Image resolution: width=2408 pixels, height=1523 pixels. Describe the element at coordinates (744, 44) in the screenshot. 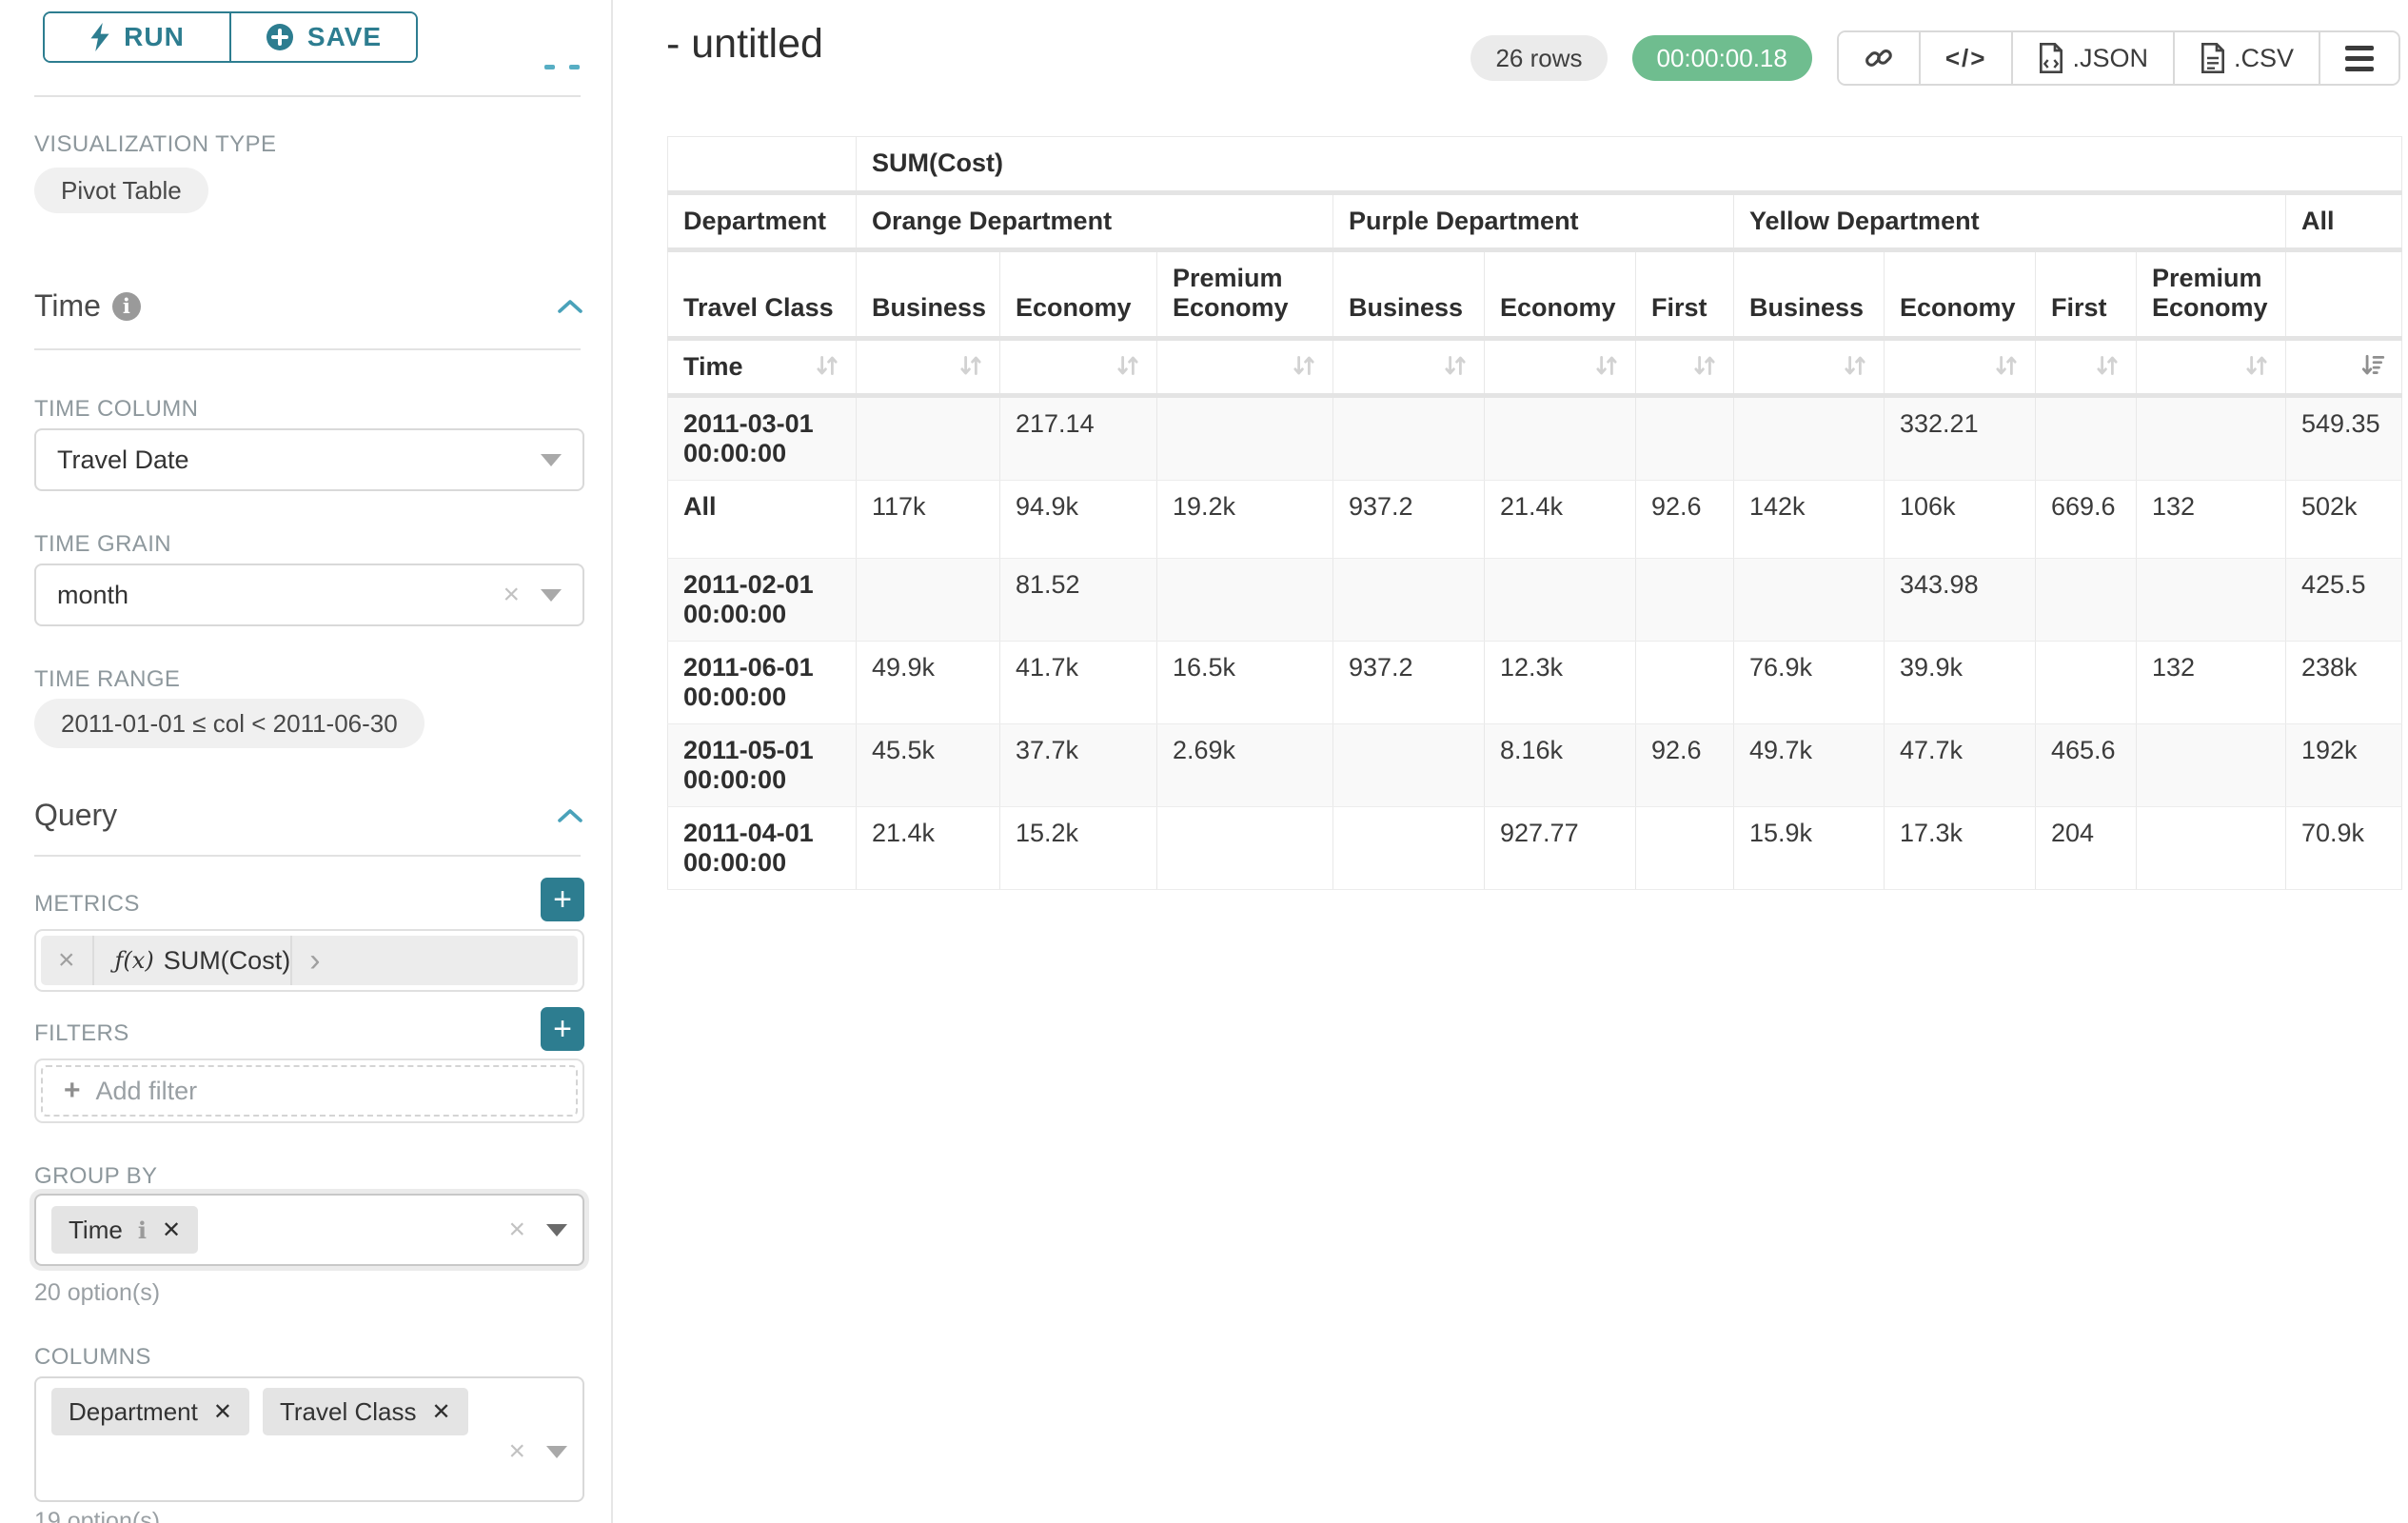

I see `page-title: - untitled` at that location.